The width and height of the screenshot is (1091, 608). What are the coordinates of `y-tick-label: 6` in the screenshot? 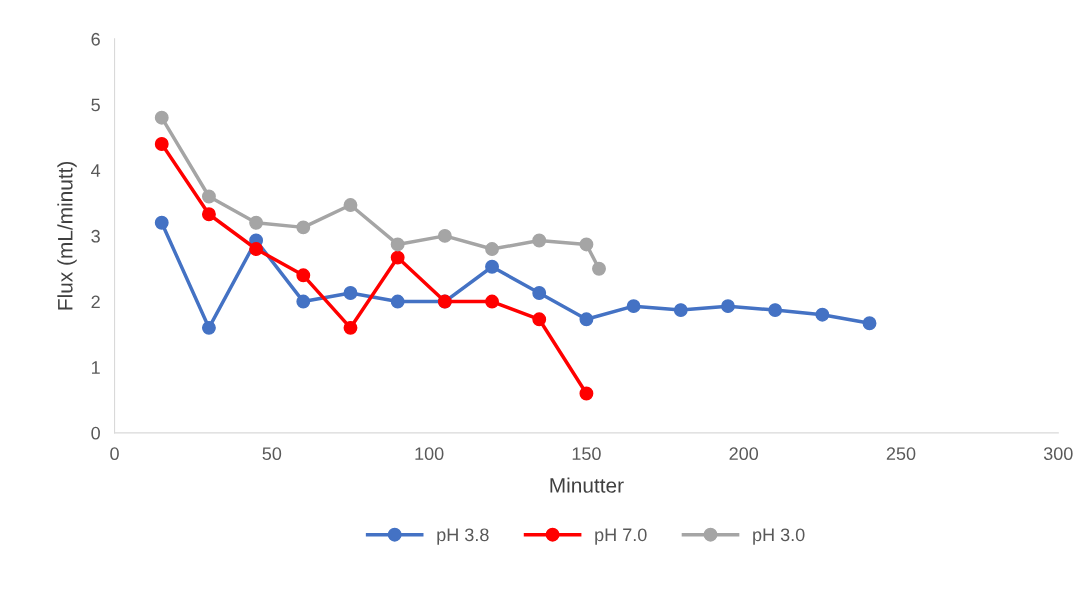 It's located at (95, 39).